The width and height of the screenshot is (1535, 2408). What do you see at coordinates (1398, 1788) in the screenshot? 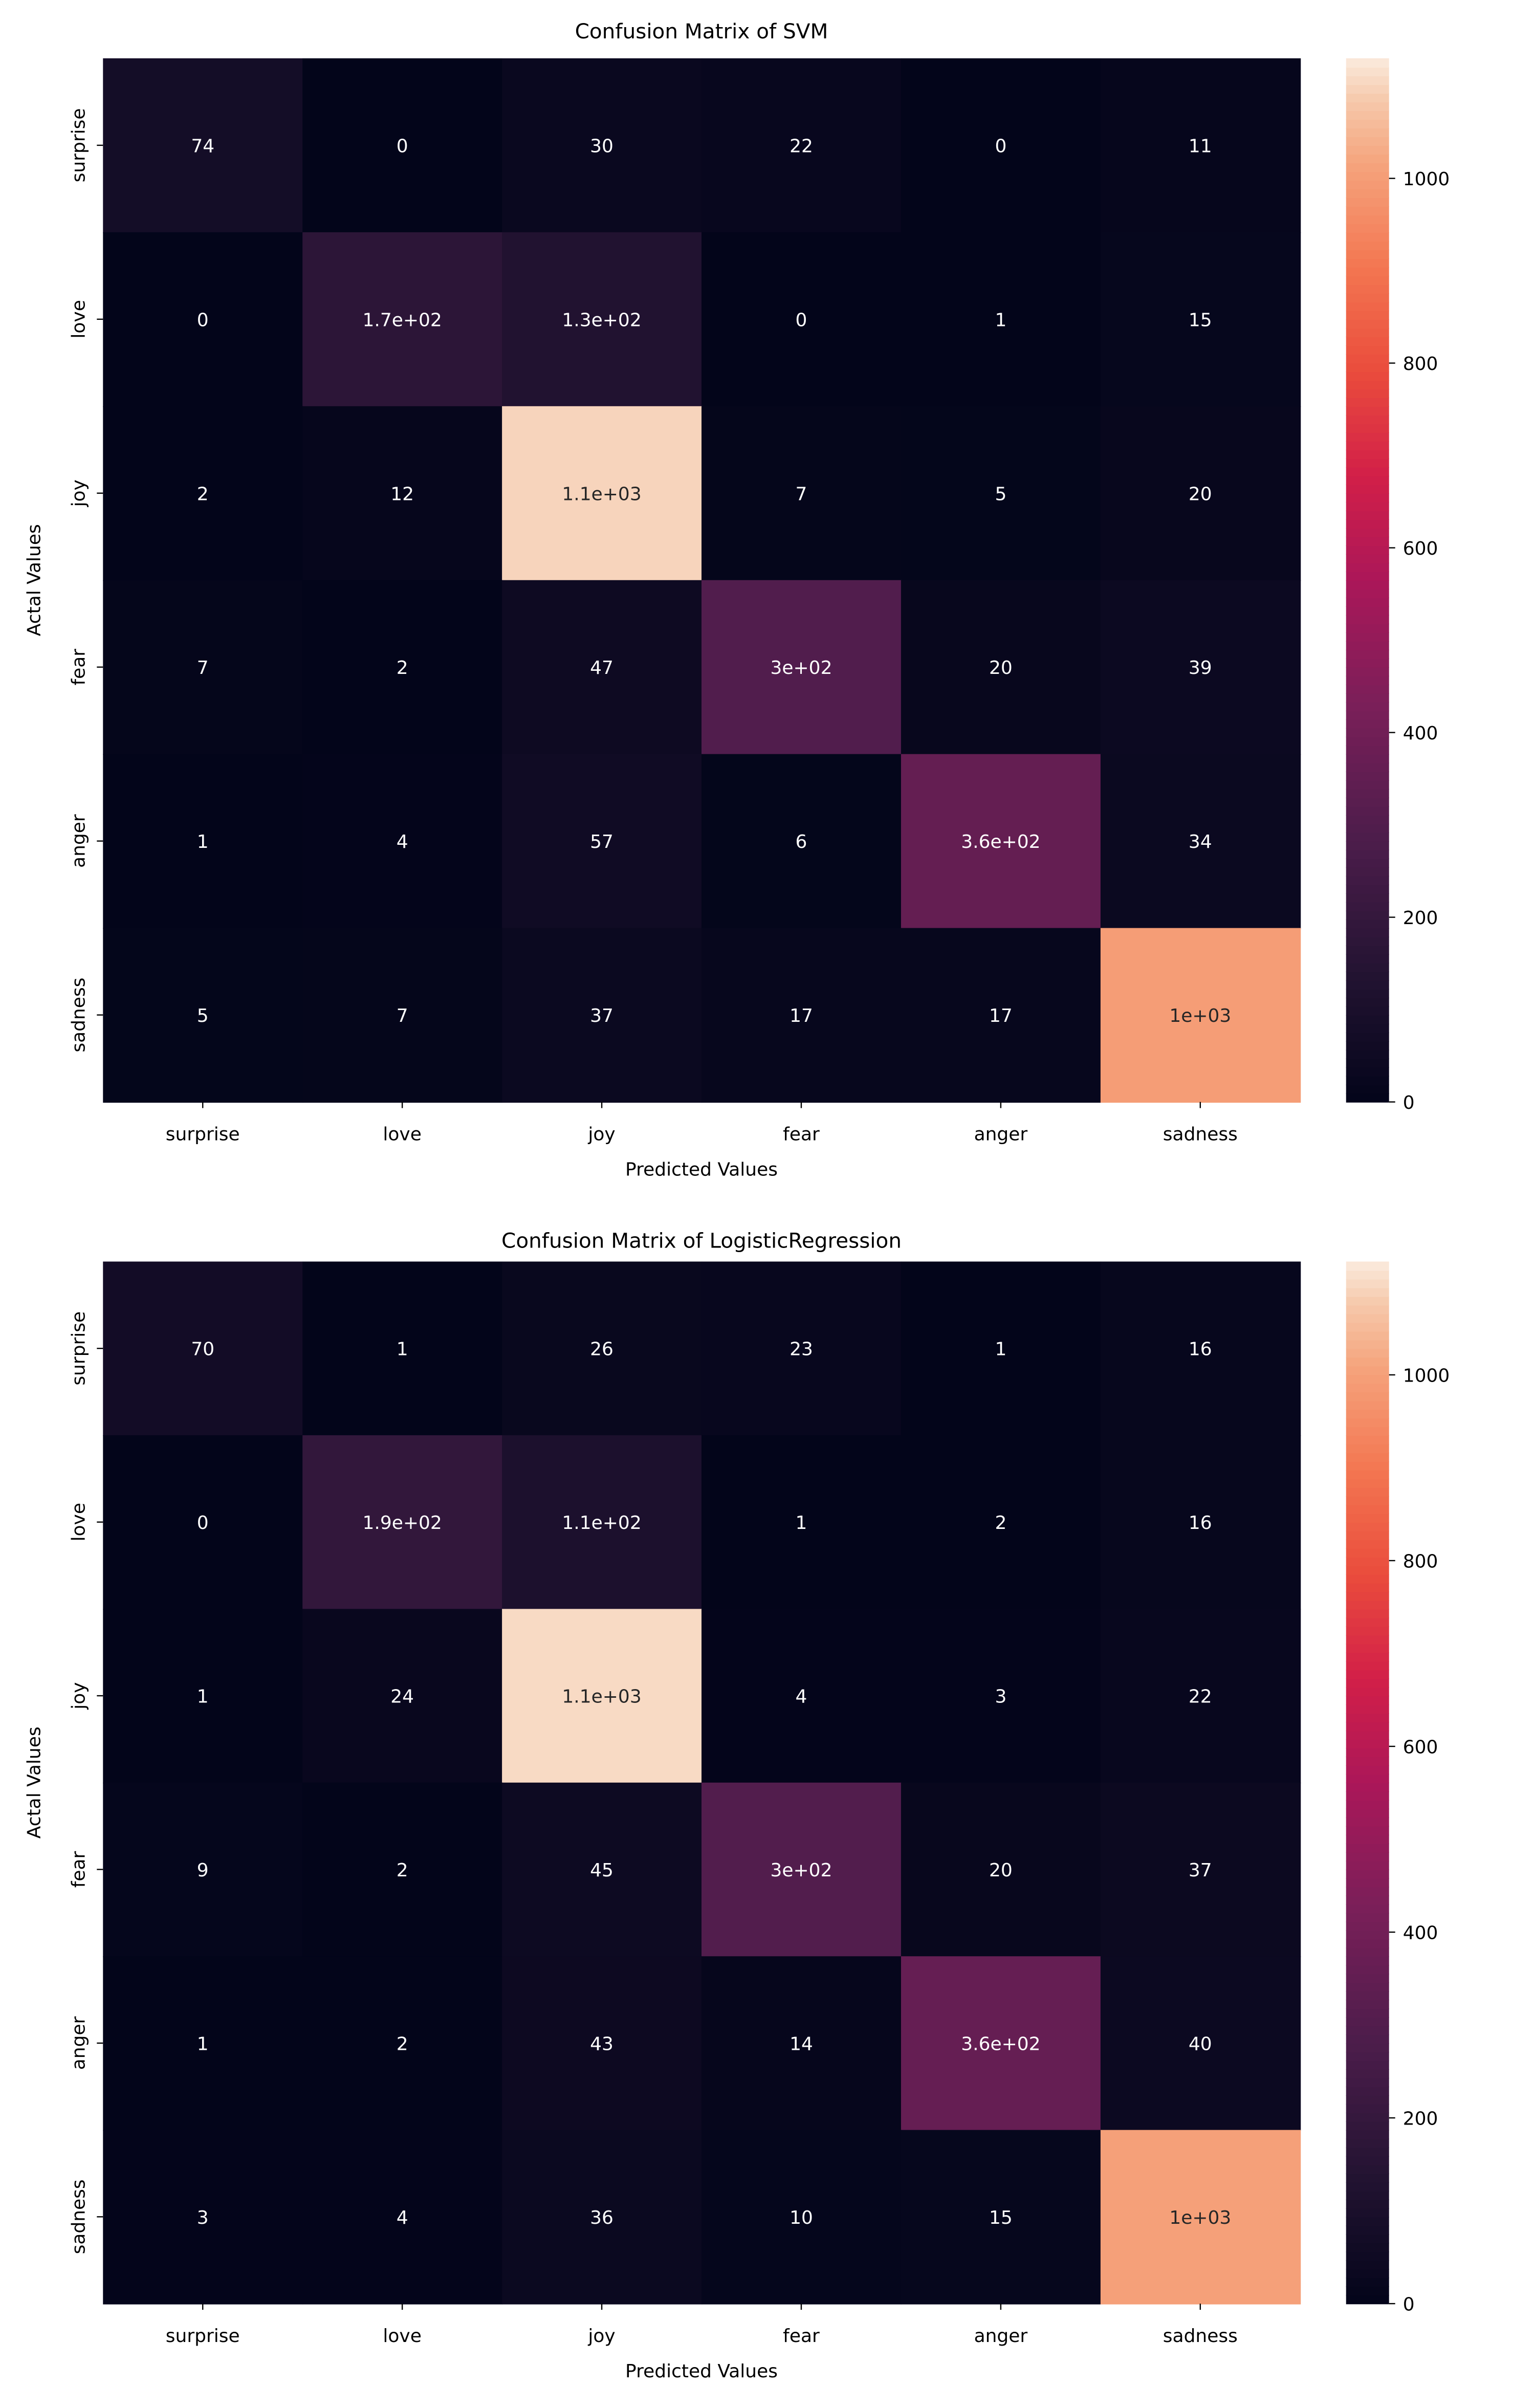
I see `colorbar: 0 200 400 600 800 1000` at bounding box center [1398, 1788].